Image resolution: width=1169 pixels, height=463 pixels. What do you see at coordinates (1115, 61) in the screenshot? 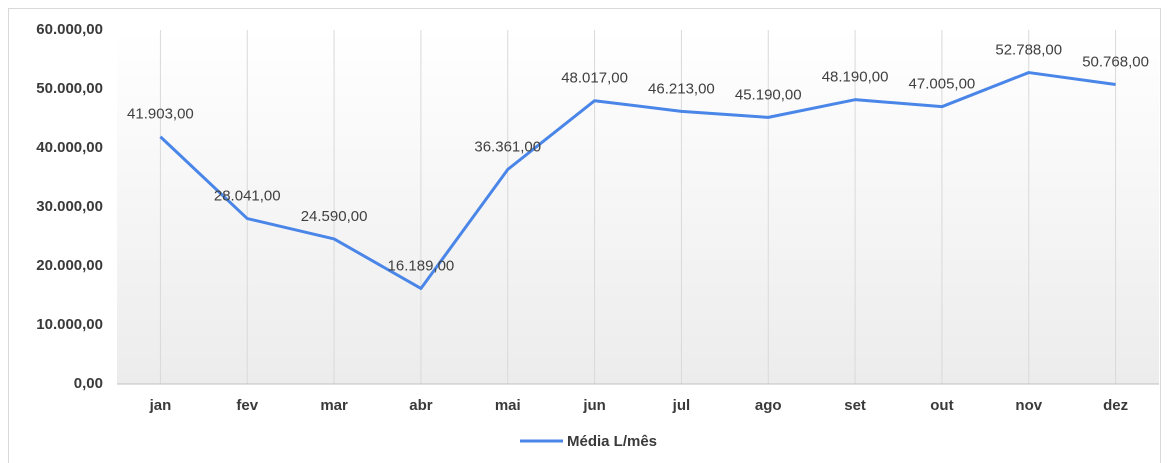
I see `data-label: 50.768,00` at bounding box center [1115, 61].